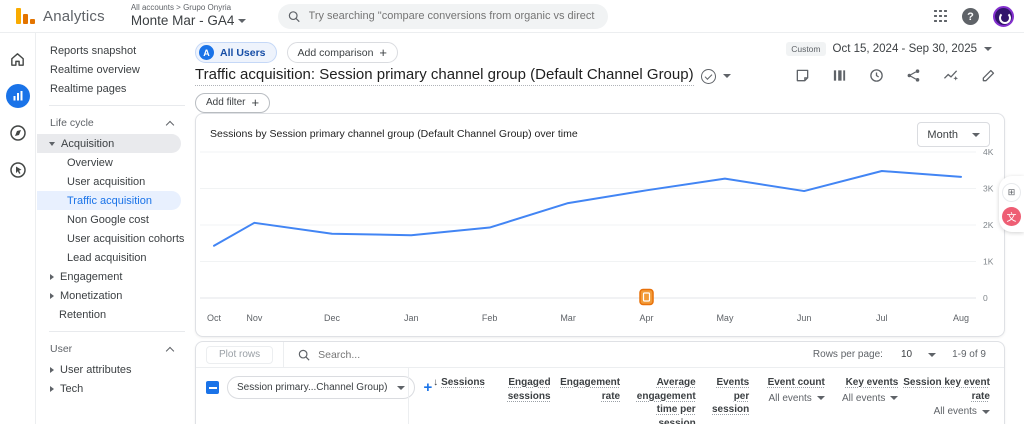 Image resolution: width=1024 pixels, height=424 pixels. I want to click on home-icon, so click(18, 59).